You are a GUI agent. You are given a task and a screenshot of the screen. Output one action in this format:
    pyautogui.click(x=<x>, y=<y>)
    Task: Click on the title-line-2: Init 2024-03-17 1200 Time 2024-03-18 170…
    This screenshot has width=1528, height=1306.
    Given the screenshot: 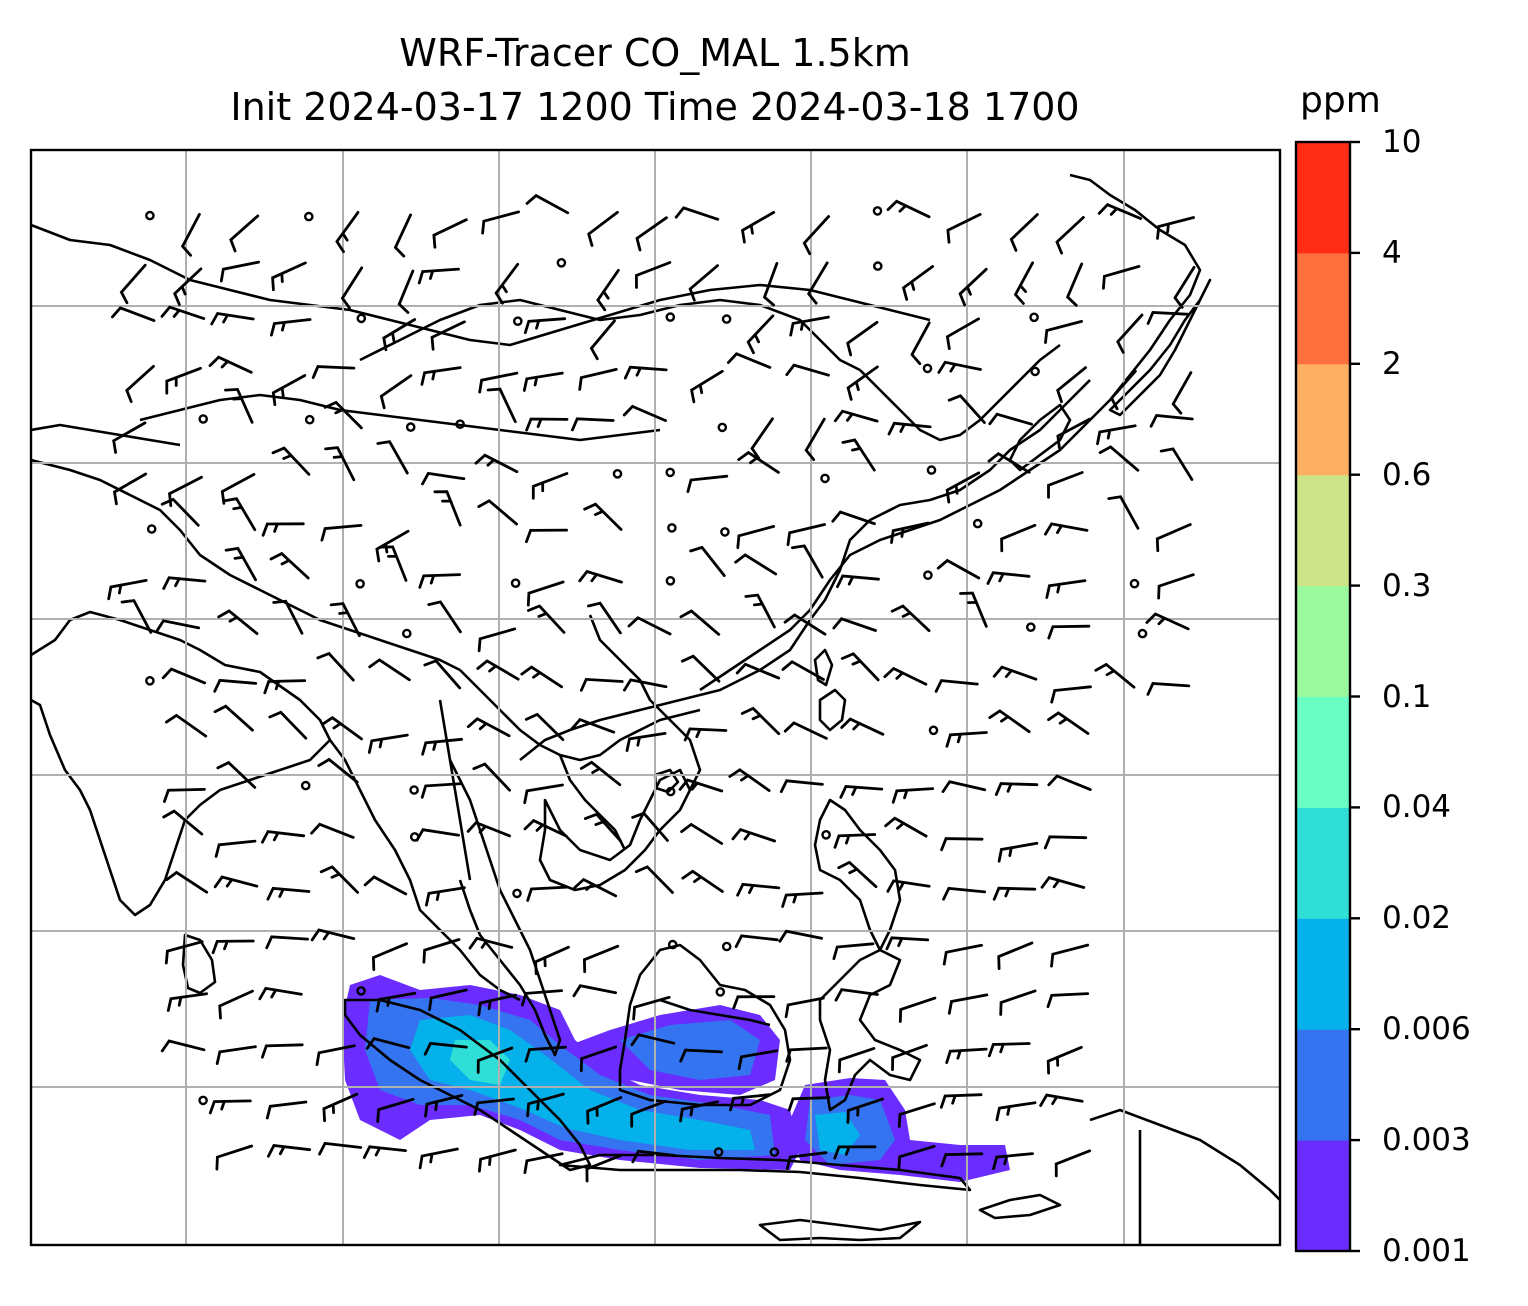 What is the action you would take?
    pyautogui.click(x=655, y=107)
    